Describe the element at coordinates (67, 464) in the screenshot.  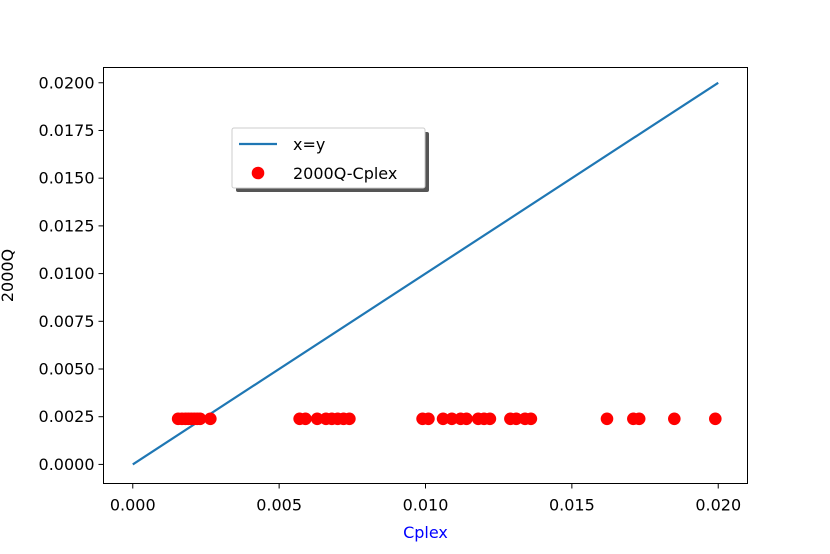
I see `y-tick-label: 0.0000` at that location.